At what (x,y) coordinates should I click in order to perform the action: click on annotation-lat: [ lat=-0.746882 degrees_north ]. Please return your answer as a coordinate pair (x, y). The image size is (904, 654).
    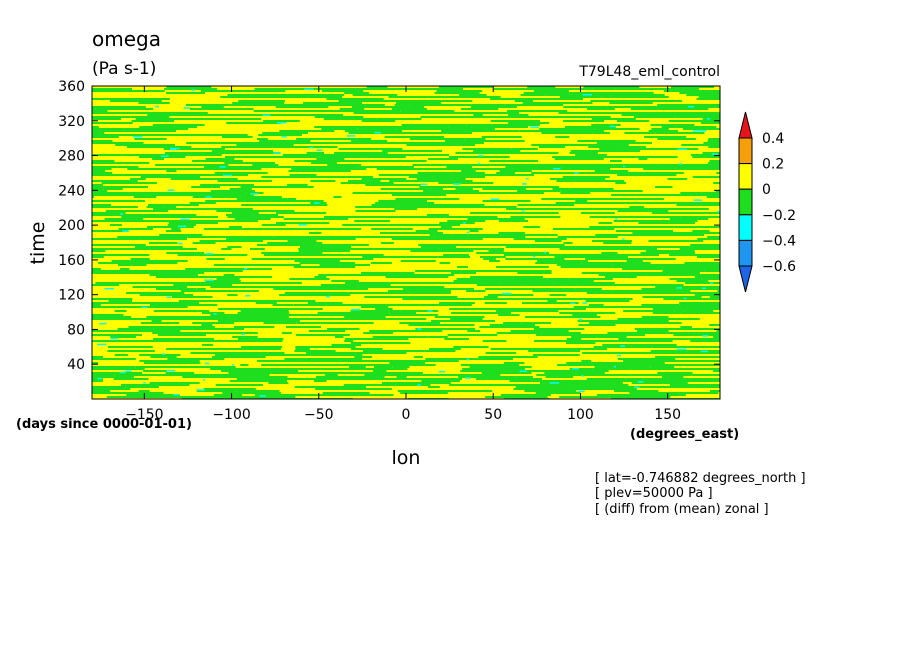
    Looking at the image, I should click on (700, 478).